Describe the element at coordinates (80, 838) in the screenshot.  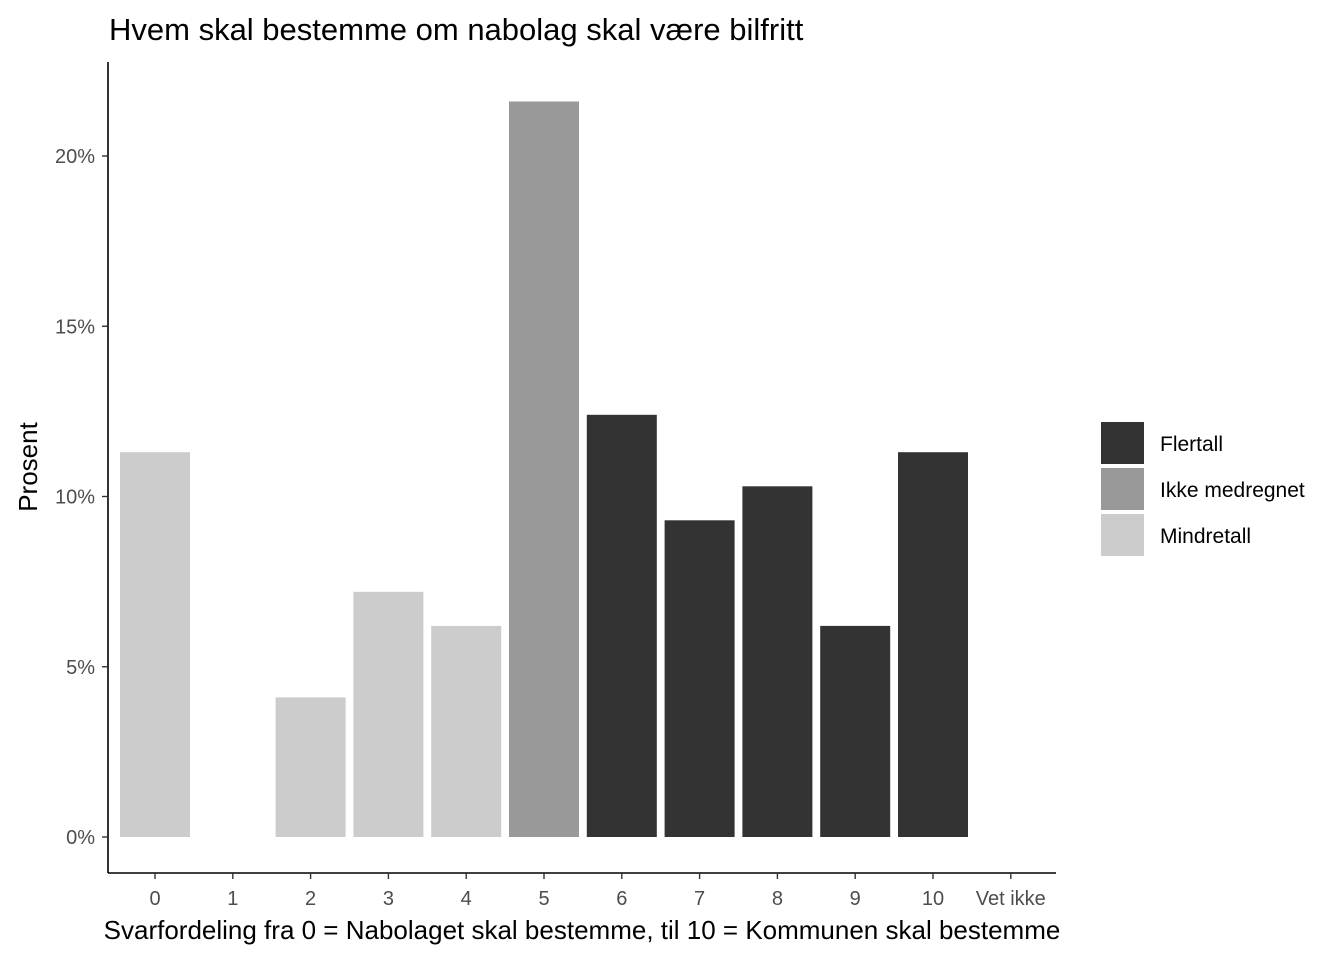
I see `y-tick-label: 0%` at that location.